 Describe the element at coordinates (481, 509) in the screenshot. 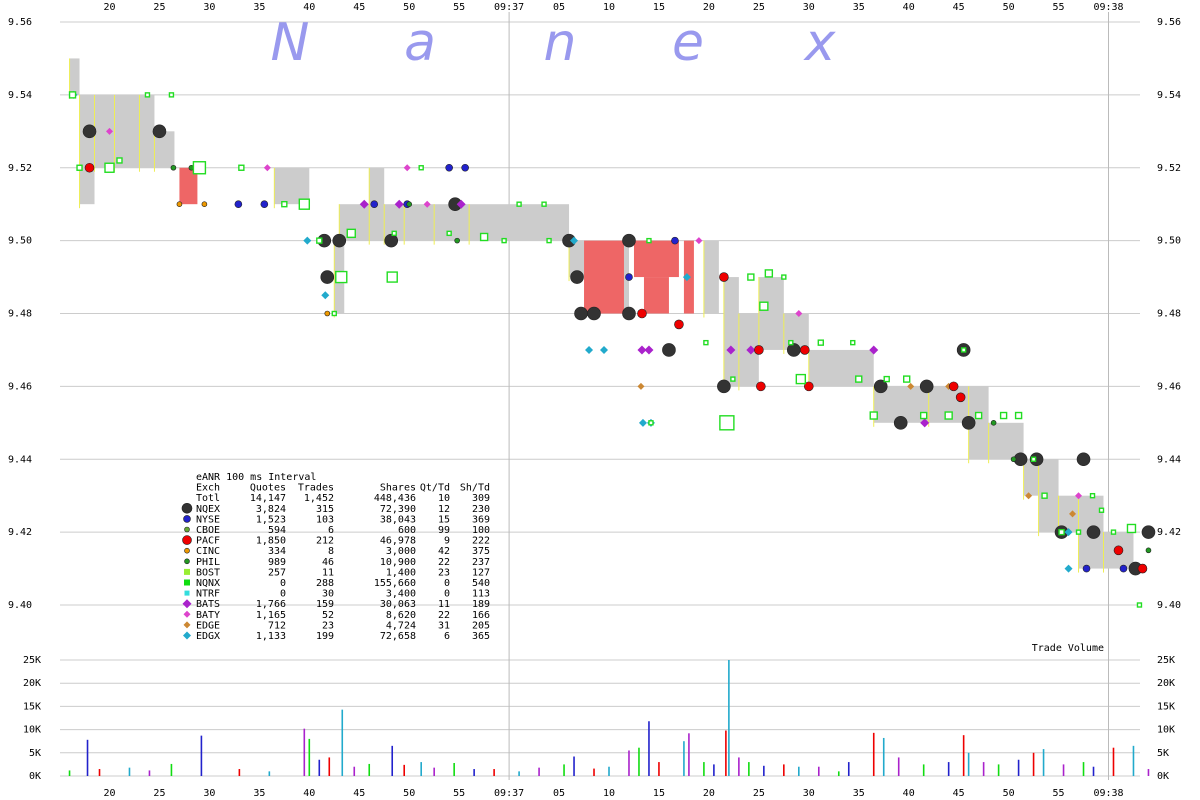

I see `stats-cell-sh-td: 230` at that location.